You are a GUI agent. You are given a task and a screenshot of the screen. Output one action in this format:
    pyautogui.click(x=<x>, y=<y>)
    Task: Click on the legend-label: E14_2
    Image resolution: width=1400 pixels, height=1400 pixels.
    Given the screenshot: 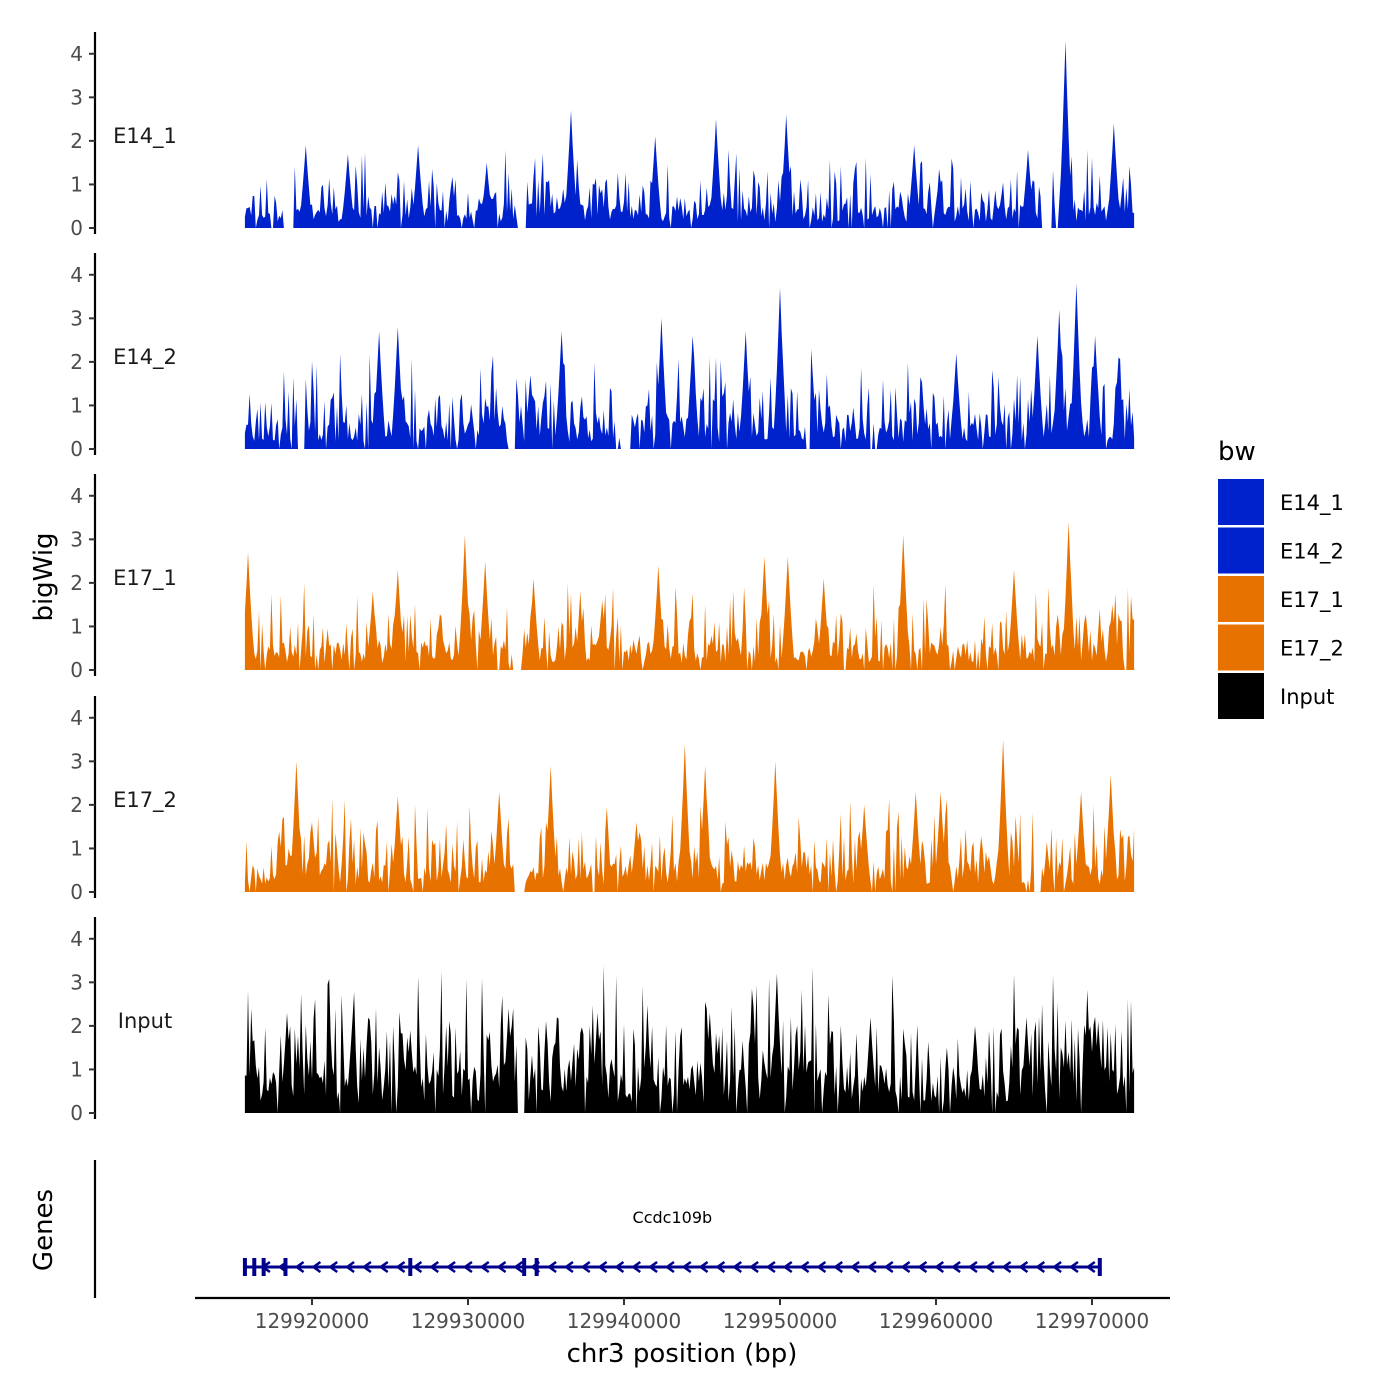 What is the action you would take?
    pyautogui.click(x=1312, y=552)
    